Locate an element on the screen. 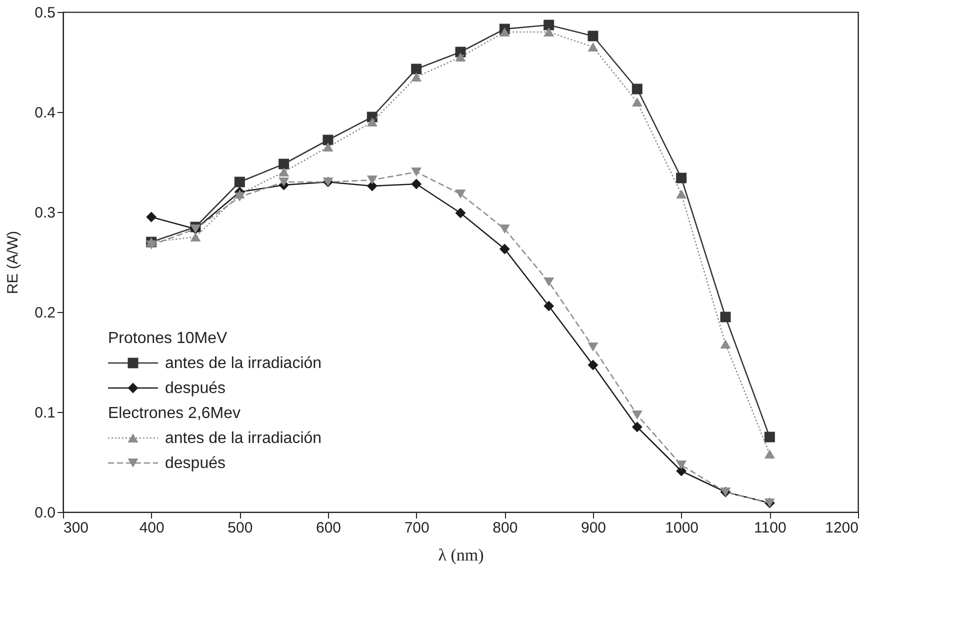 The height and width of the screenshot is (643, 975). y-tick-label: 0.0 is located at coordinates (45, 513).